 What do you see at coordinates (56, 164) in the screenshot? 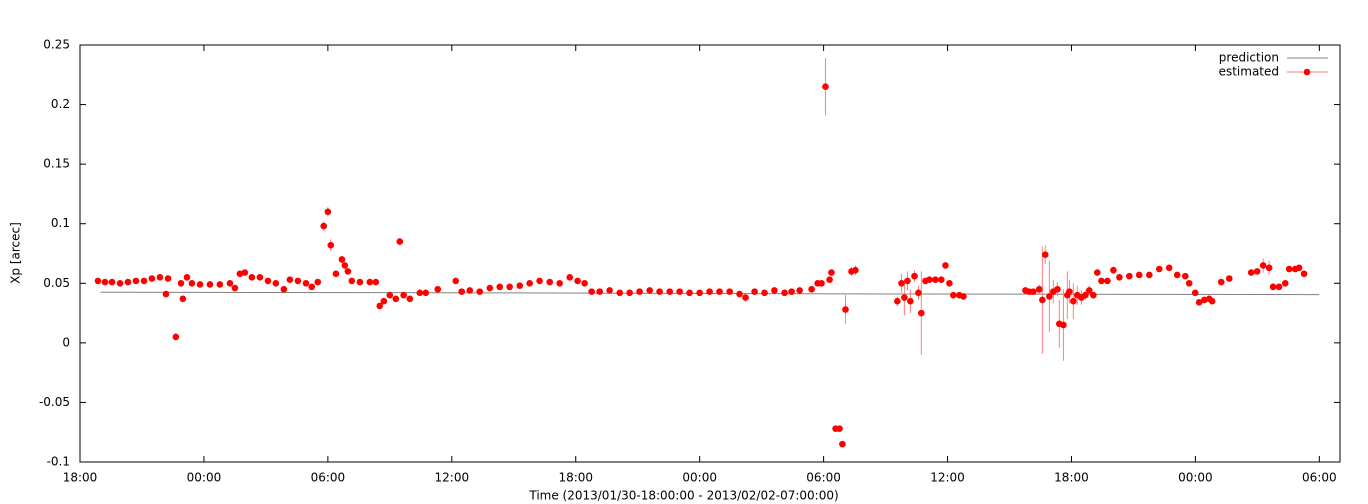
I see `y-tick-label: 0.15` at bounding box center [56, 164].